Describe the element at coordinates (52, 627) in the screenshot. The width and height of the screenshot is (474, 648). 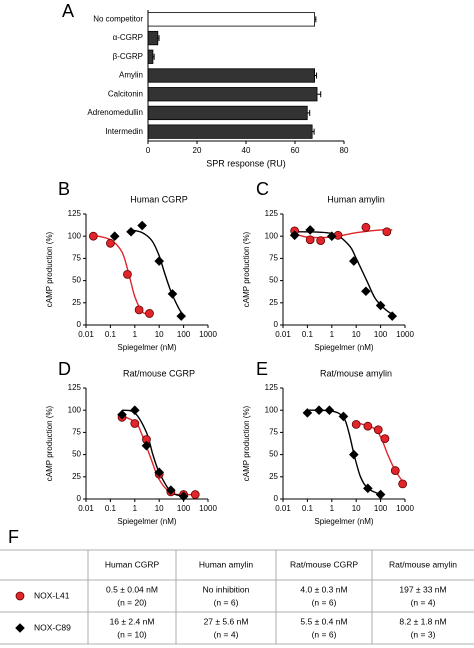
I see `row-label: NOX-C89` at that location.